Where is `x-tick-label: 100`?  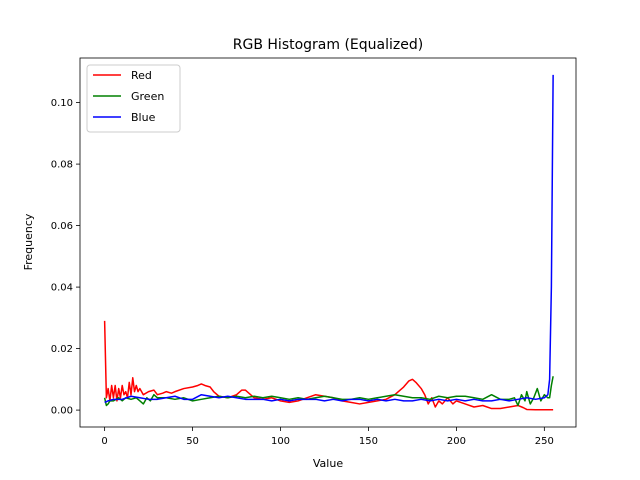 x-tick-label: 100 is located at coordinates (280, 441).